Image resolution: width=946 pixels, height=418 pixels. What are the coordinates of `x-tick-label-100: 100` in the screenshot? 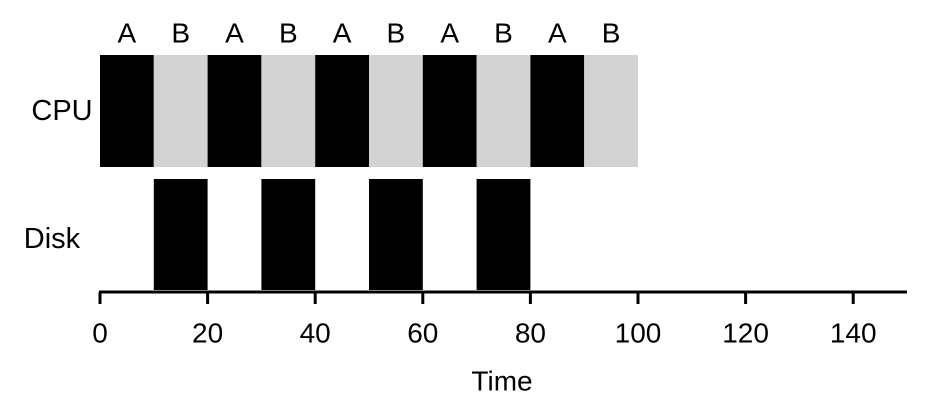 It's located at (638, 333).